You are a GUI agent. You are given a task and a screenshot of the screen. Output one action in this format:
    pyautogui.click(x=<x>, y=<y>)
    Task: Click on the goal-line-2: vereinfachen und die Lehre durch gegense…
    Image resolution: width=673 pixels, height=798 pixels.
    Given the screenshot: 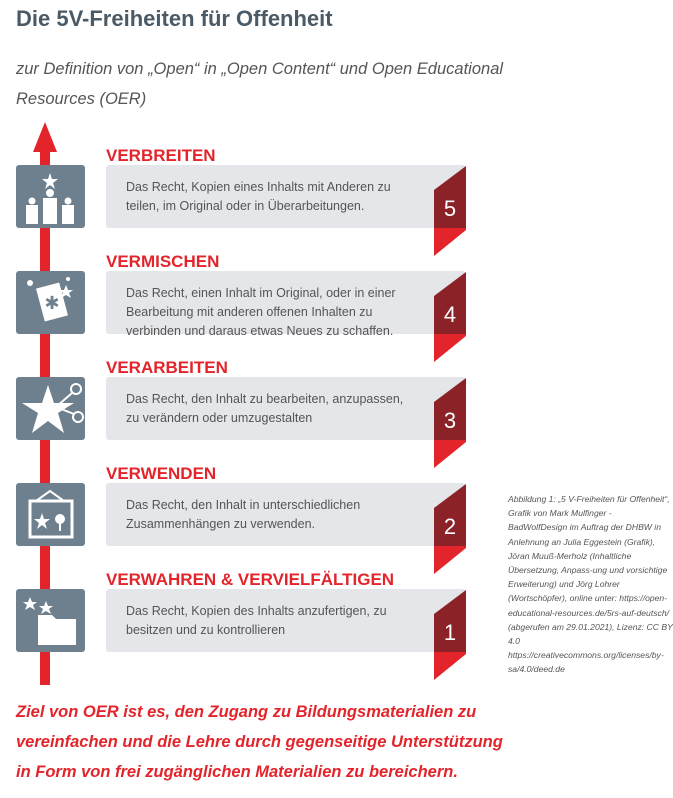 What is the action you would take?
    pyautogui.click(x=259, y=742)
    